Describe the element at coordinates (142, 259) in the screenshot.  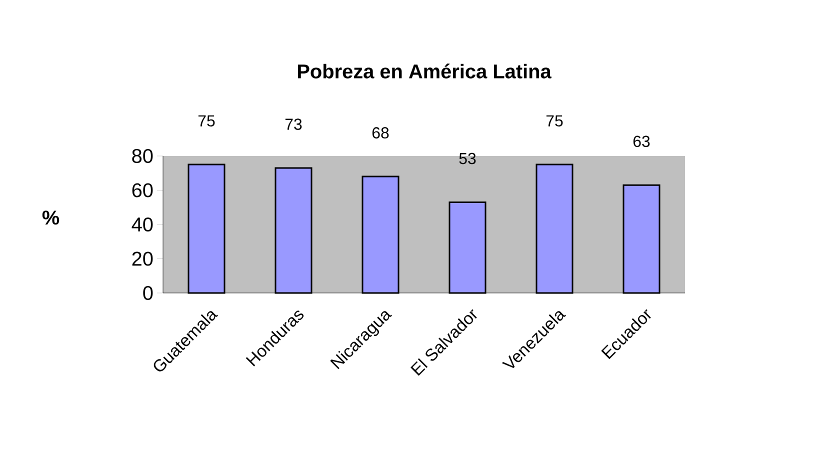
I see `y-tick-label: 20` at that location.